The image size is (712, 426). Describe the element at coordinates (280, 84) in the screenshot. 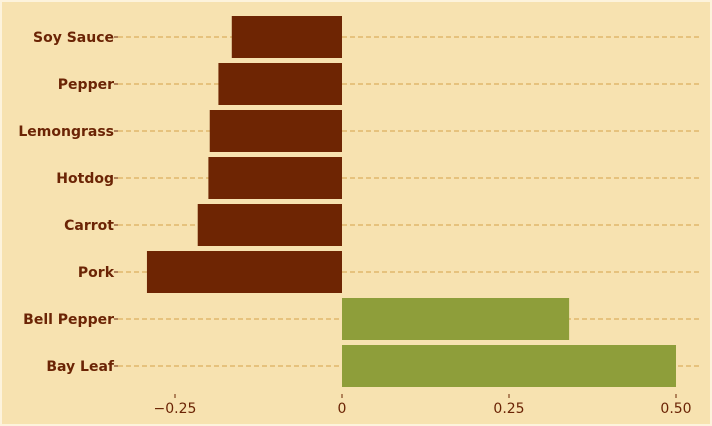

I see `bar-pepper` at that location.